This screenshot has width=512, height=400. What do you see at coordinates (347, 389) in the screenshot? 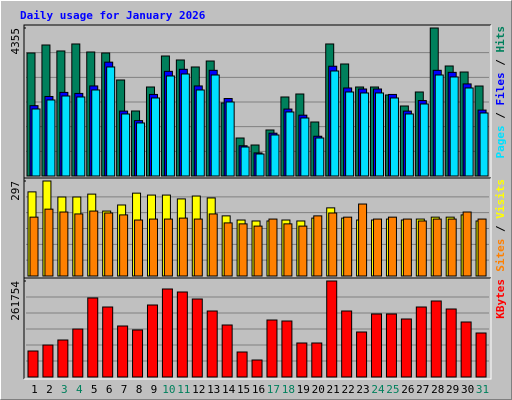
I see `x-tick-label: 22` at bounding box center [347, 389].